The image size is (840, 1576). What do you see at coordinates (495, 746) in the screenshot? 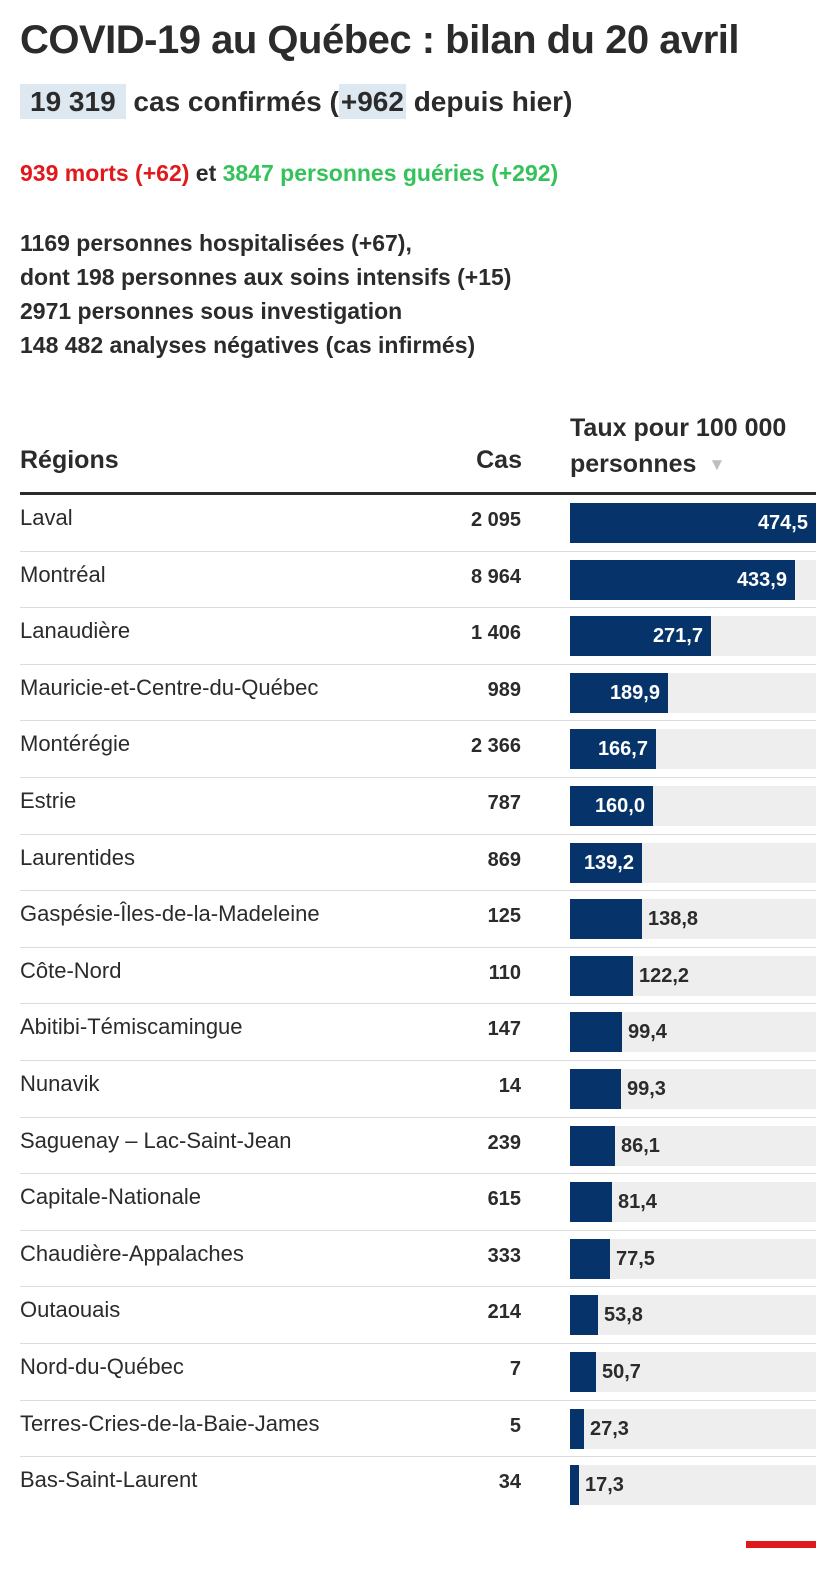
I see `case-count: 2 366` at bounding box center [495, 746].